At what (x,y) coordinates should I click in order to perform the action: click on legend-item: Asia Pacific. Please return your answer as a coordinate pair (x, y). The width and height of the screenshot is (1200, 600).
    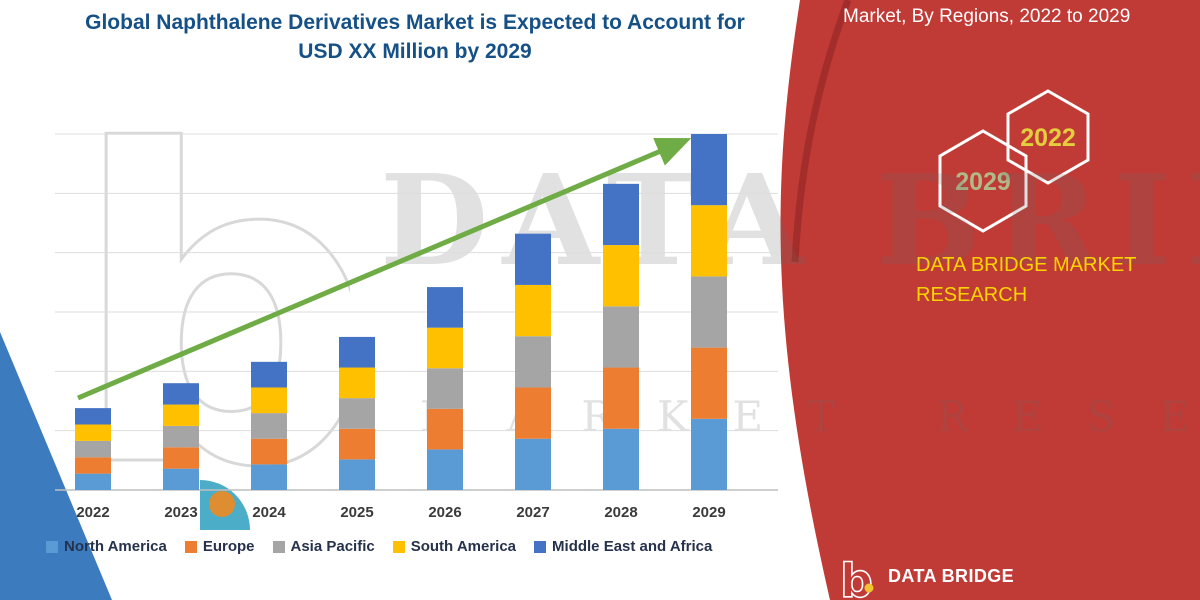
    Looking at the image, I should click on (323, 546).